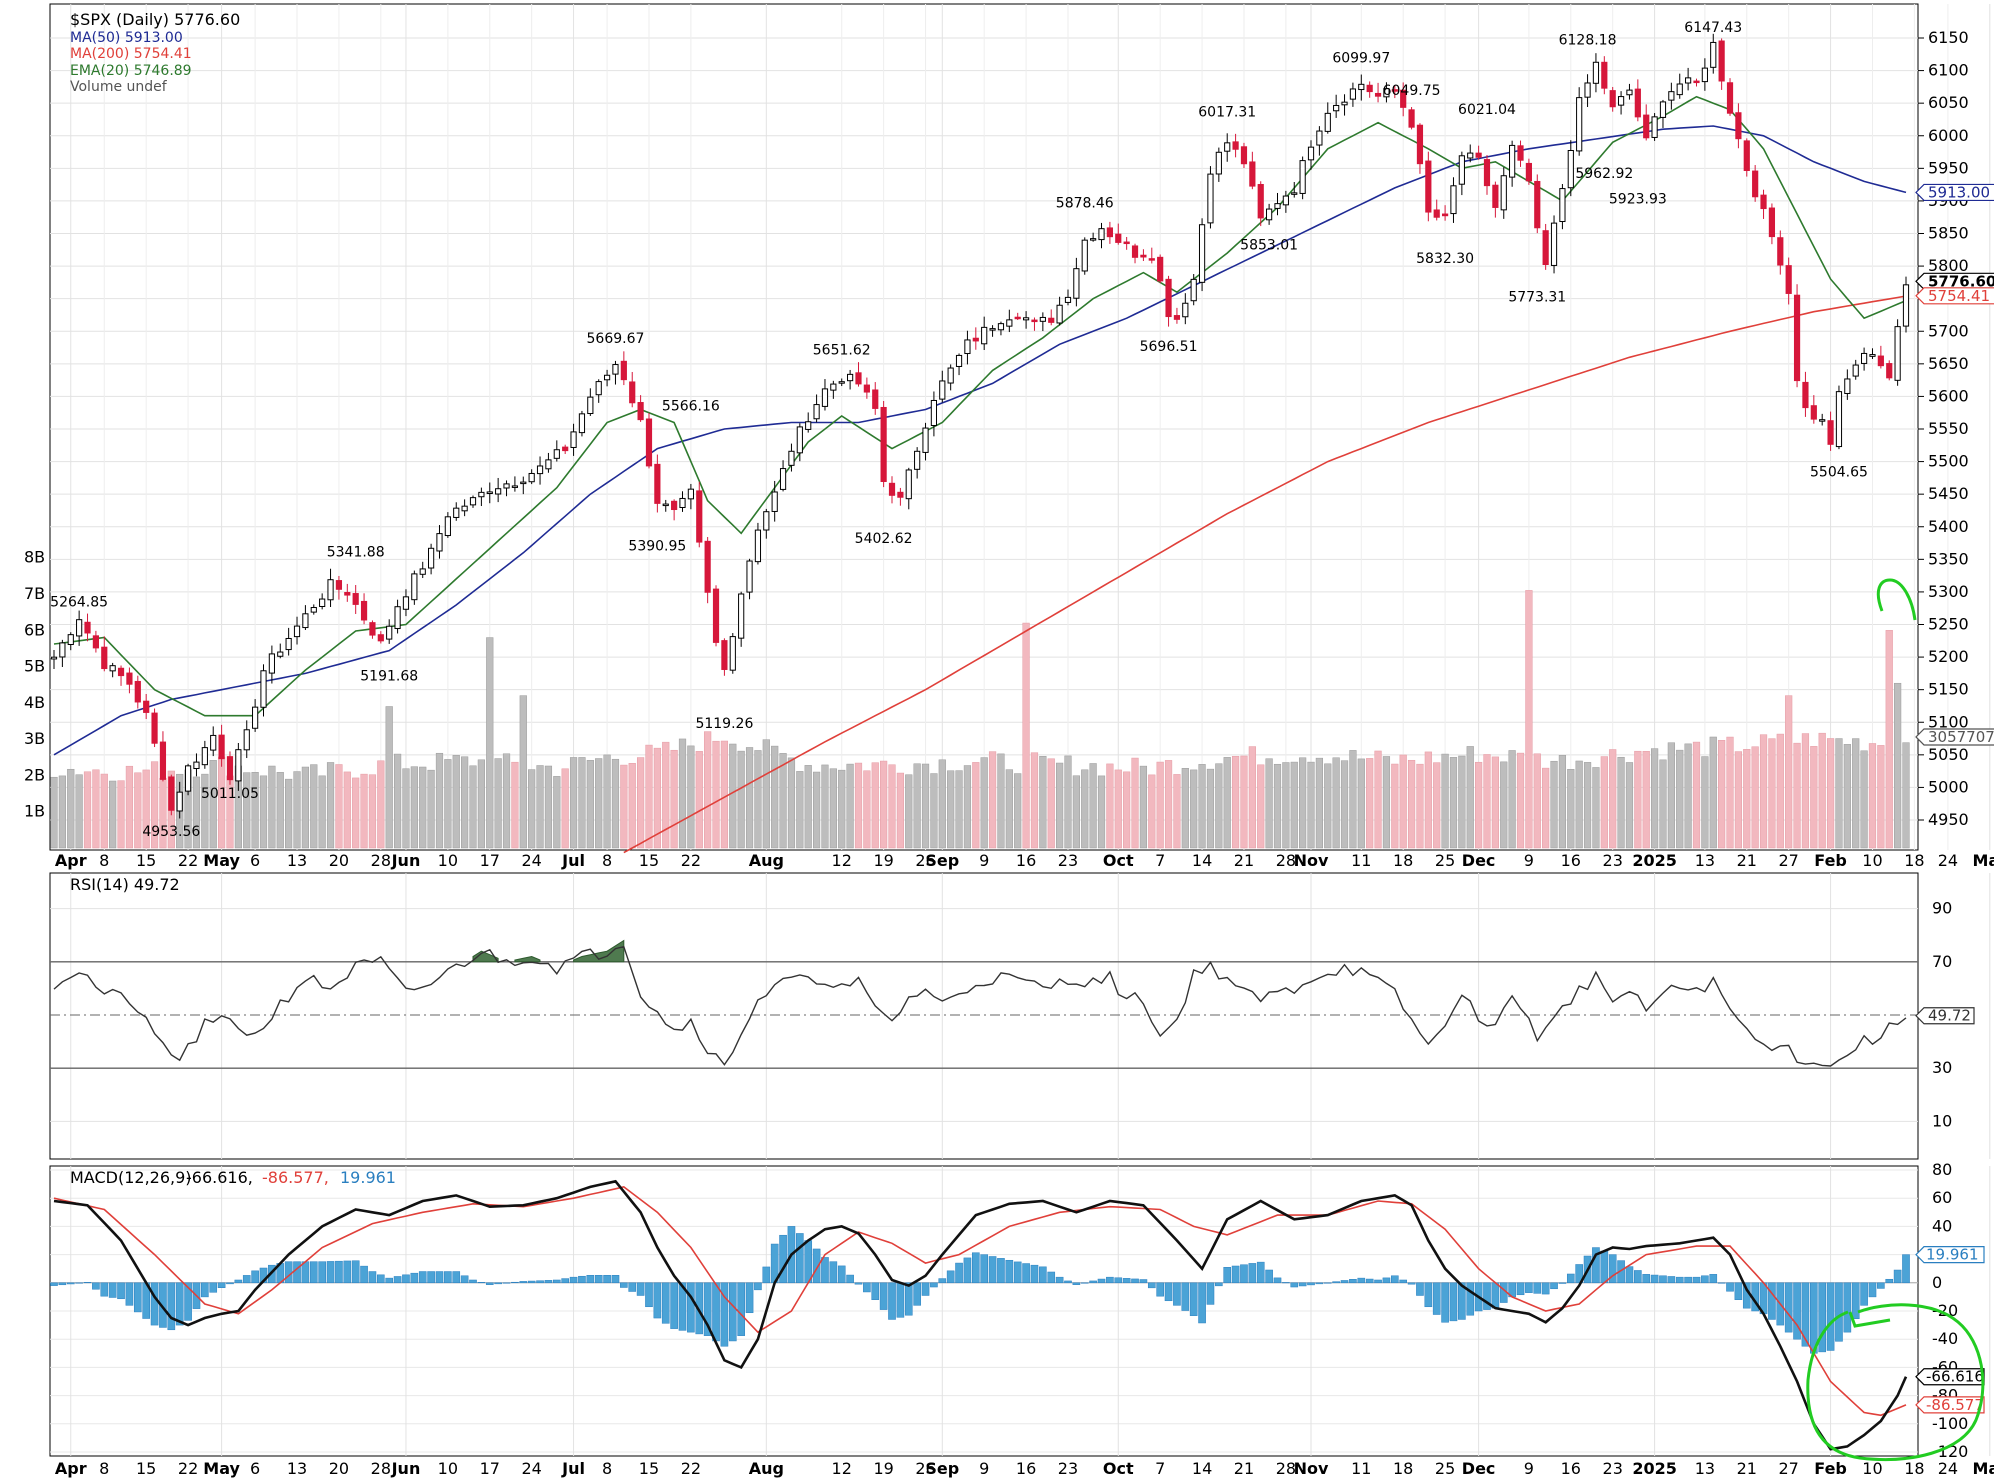 The height and width of the screenshot is (1480, 1994). What do you see at coordinates (131, 71) in the screenshot?
I see `legend-ema20: EMA(20) 5746.89` at bounding box center [131, 71].